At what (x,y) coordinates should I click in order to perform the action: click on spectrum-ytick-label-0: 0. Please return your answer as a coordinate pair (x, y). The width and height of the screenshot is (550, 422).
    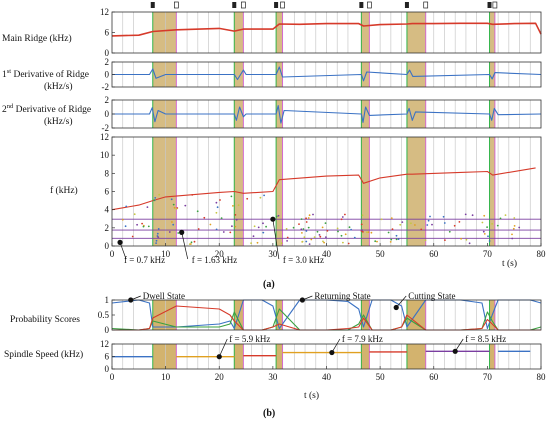
    Looking at the image, I should click on (107, 246).